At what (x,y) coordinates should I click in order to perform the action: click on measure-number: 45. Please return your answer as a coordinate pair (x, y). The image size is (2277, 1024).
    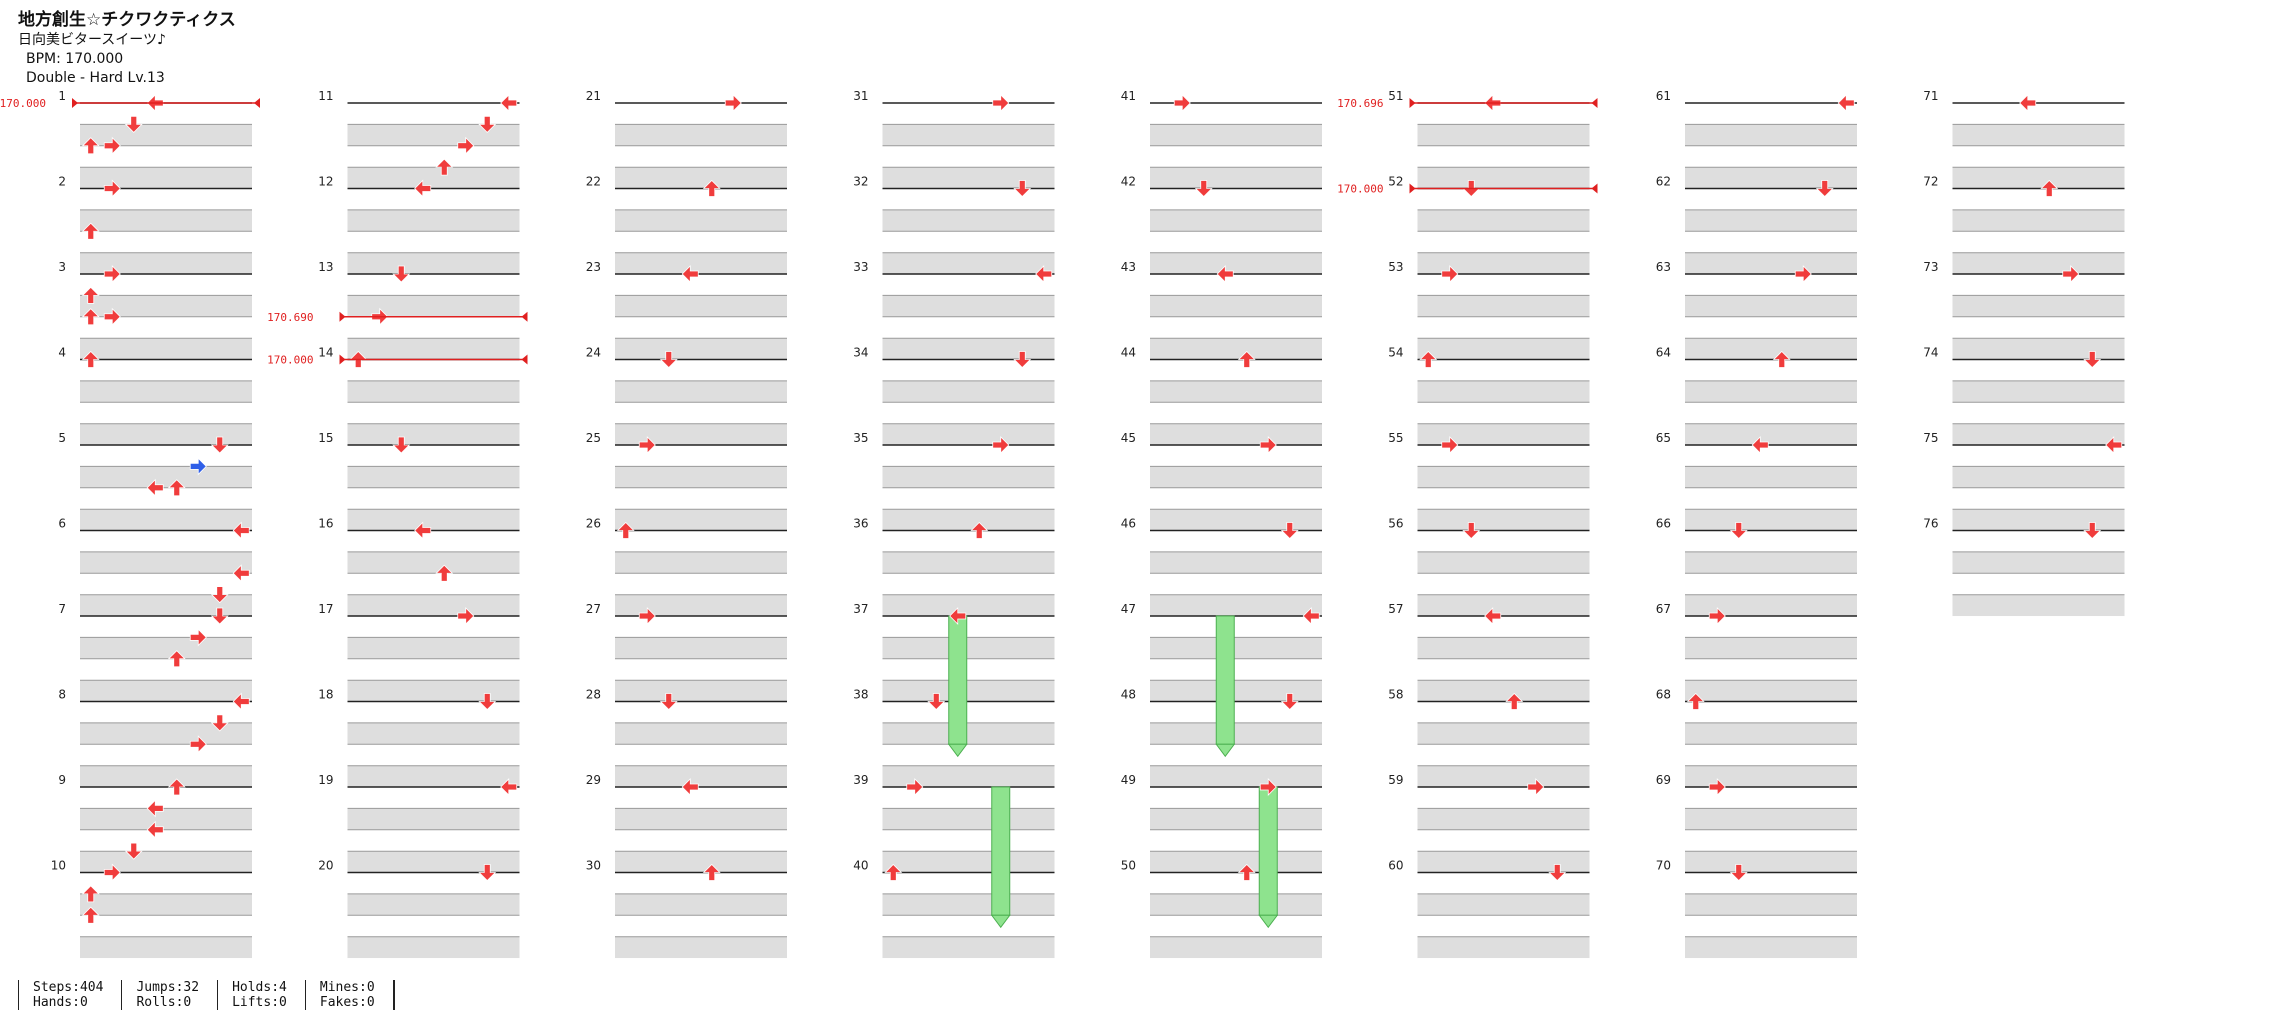
    Looking at the image, I should click on (1128, 438).